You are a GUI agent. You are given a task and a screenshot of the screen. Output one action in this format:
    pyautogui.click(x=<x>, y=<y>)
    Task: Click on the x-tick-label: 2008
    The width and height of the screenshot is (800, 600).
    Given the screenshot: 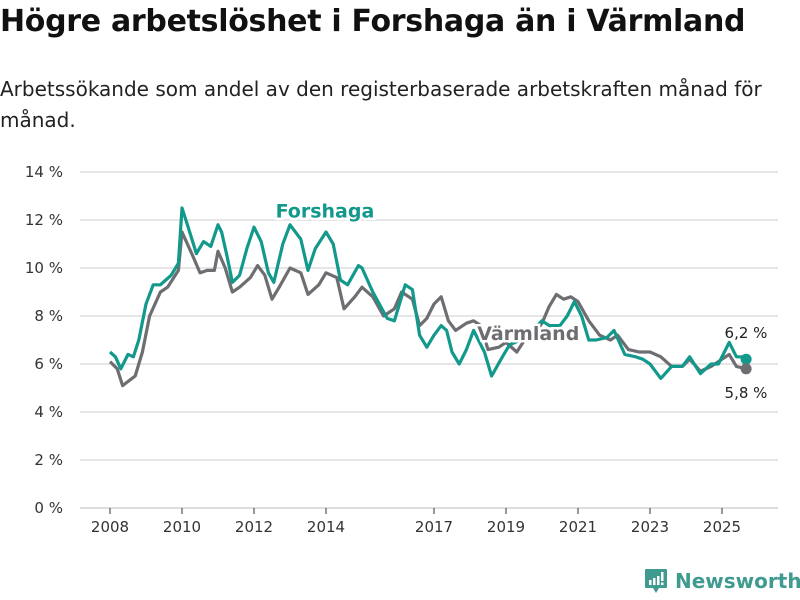 What is the action you would take?
    pyautogui.click(x=110, y=527)
    